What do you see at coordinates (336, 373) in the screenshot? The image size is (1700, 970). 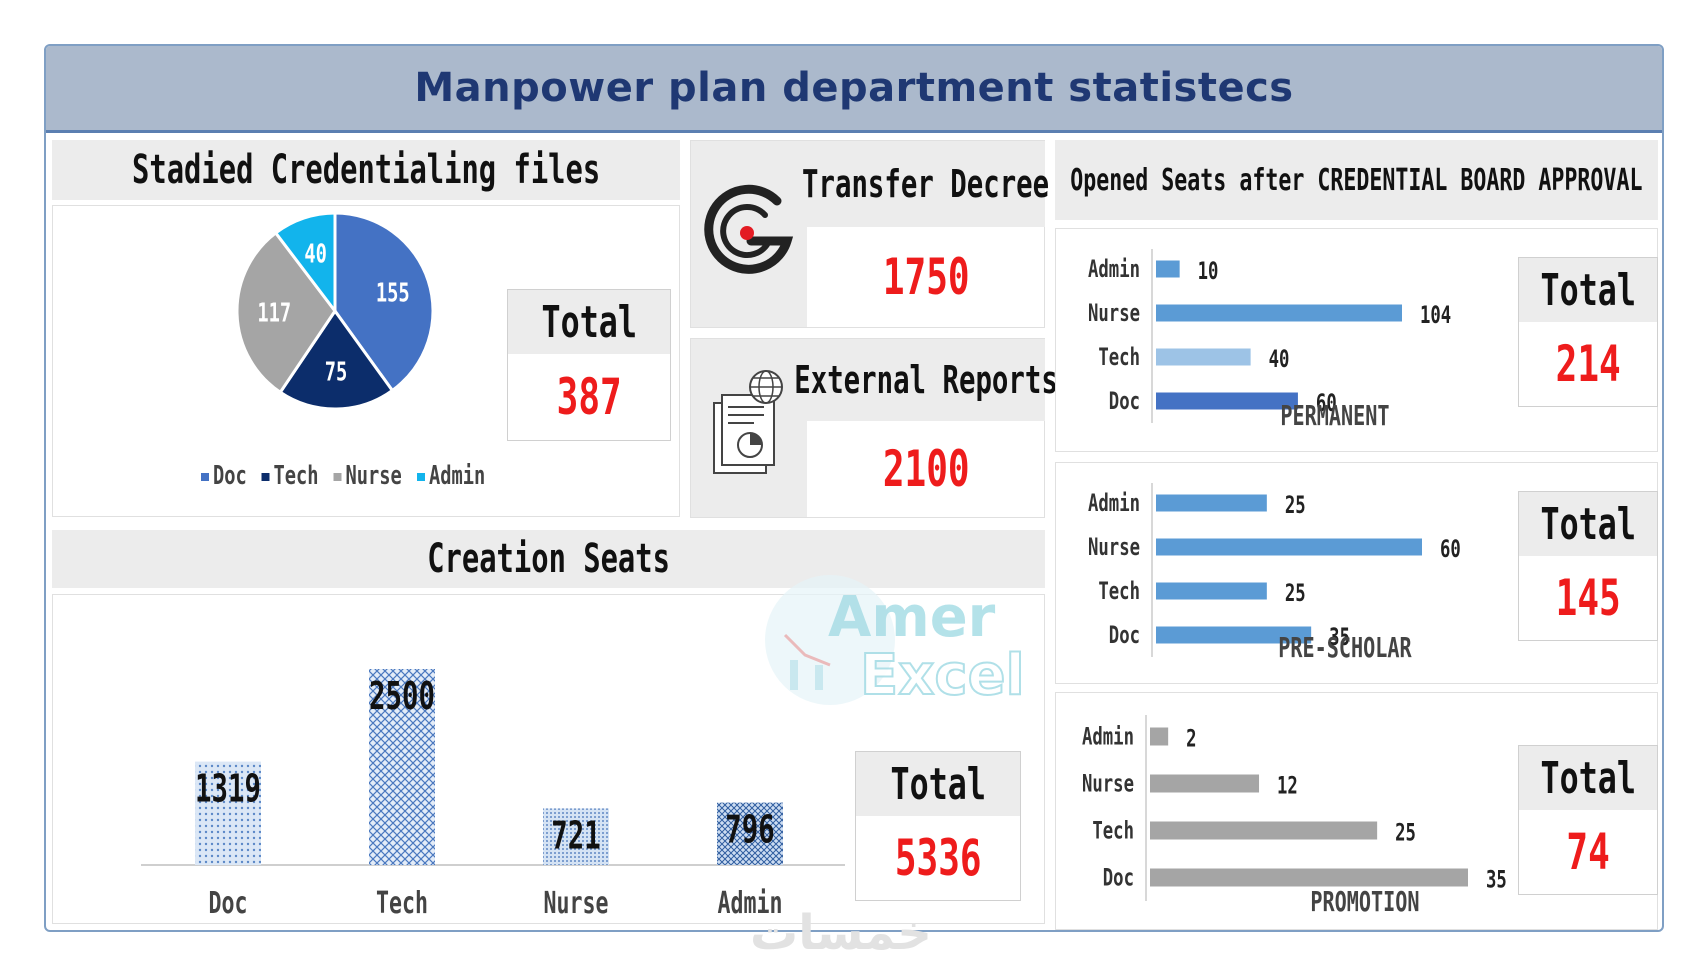 I see `pie-label-tech: 75` at bounding box center [336, 373].